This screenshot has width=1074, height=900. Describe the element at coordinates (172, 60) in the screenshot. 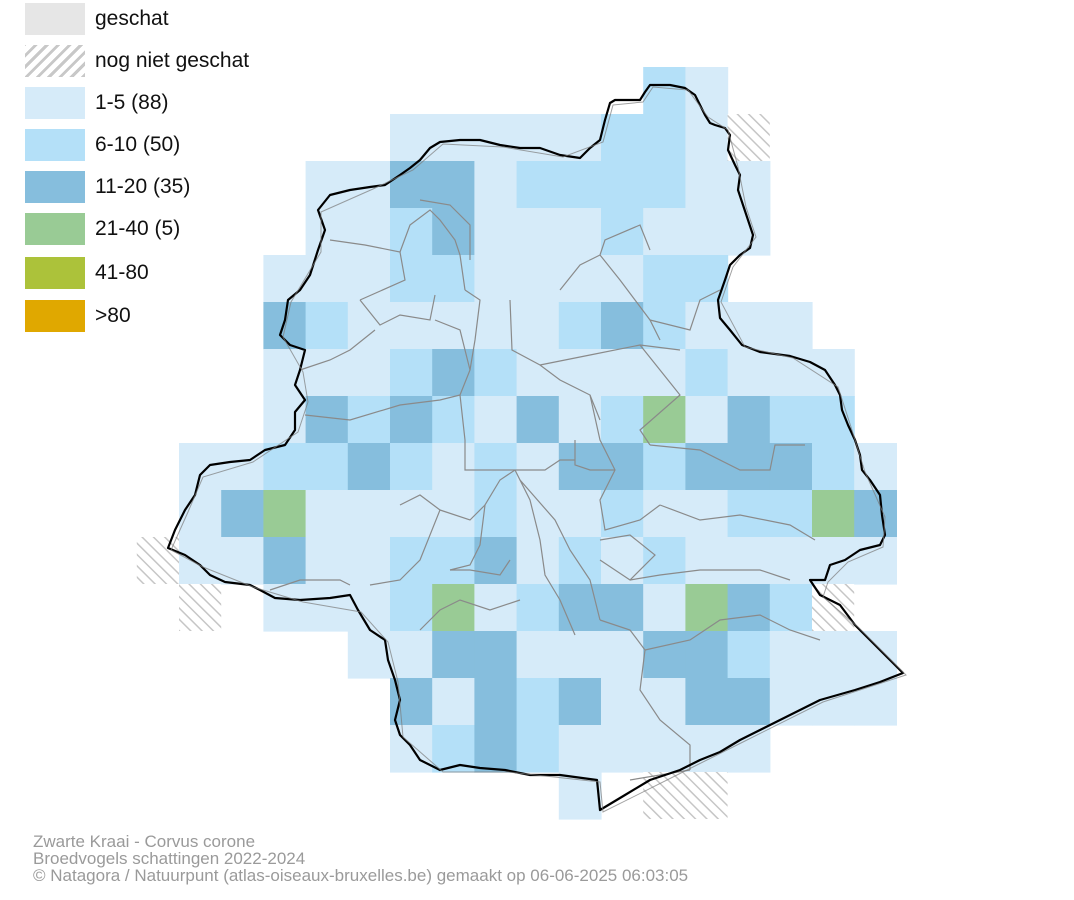

I see `legend-label: nog niet geschat` at that location.